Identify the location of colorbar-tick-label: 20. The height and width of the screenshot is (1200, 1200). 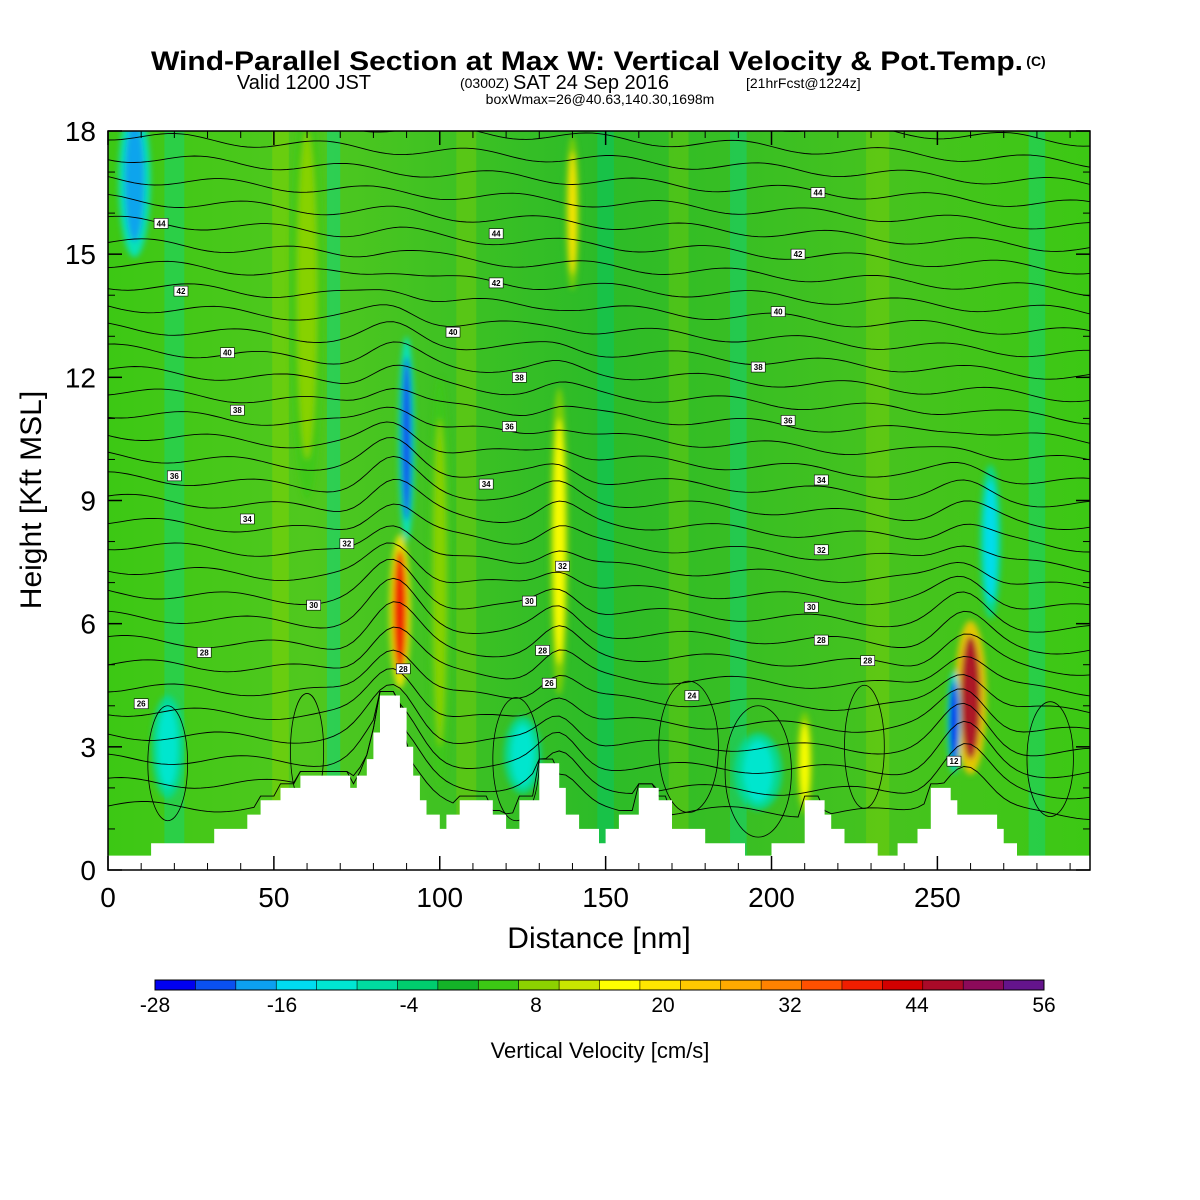
(662, 1005).